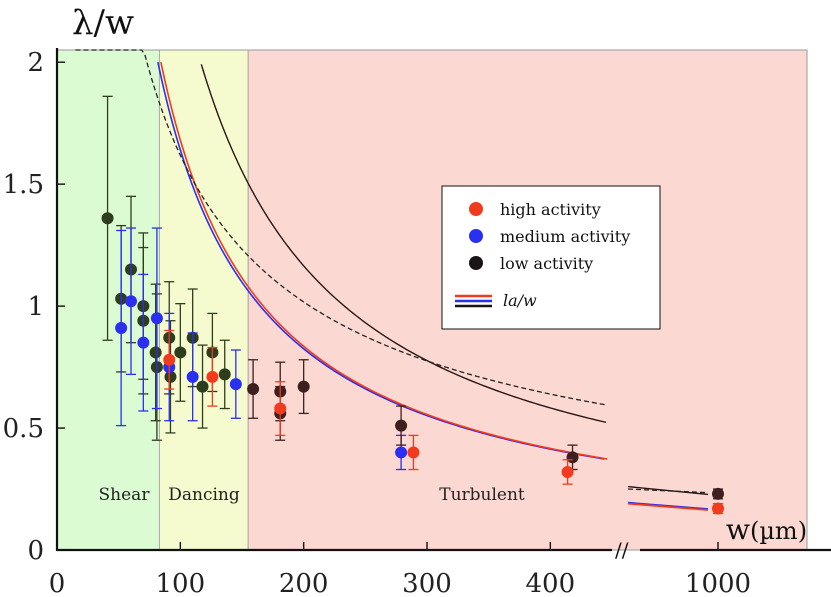  What do you see at coordinates (622, 550) in the screenshot?
I see `axis-break-symbol: //` at bounding box center [622, 550].